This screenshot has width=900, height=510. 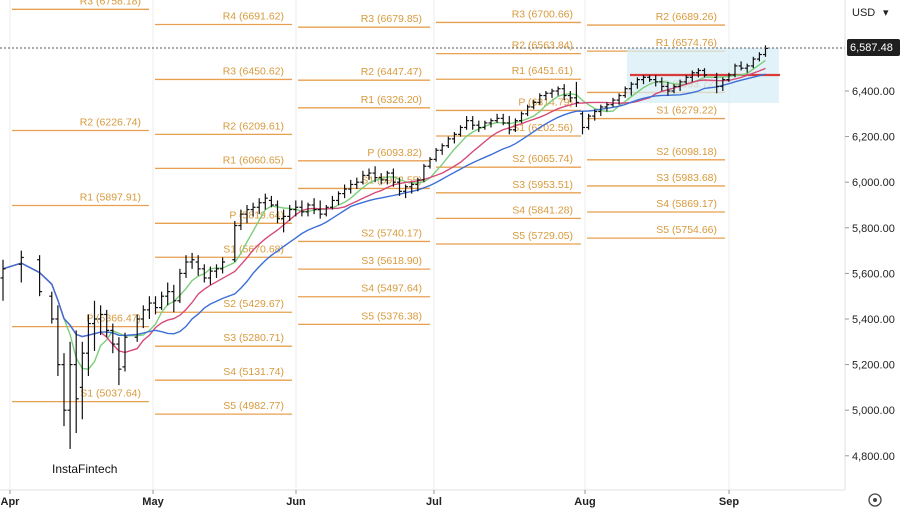 What do you see at coordinates (873, 366) in the screenshot?
I see `y-tick-label: 5,200.00` at bounding box center [873, 366].